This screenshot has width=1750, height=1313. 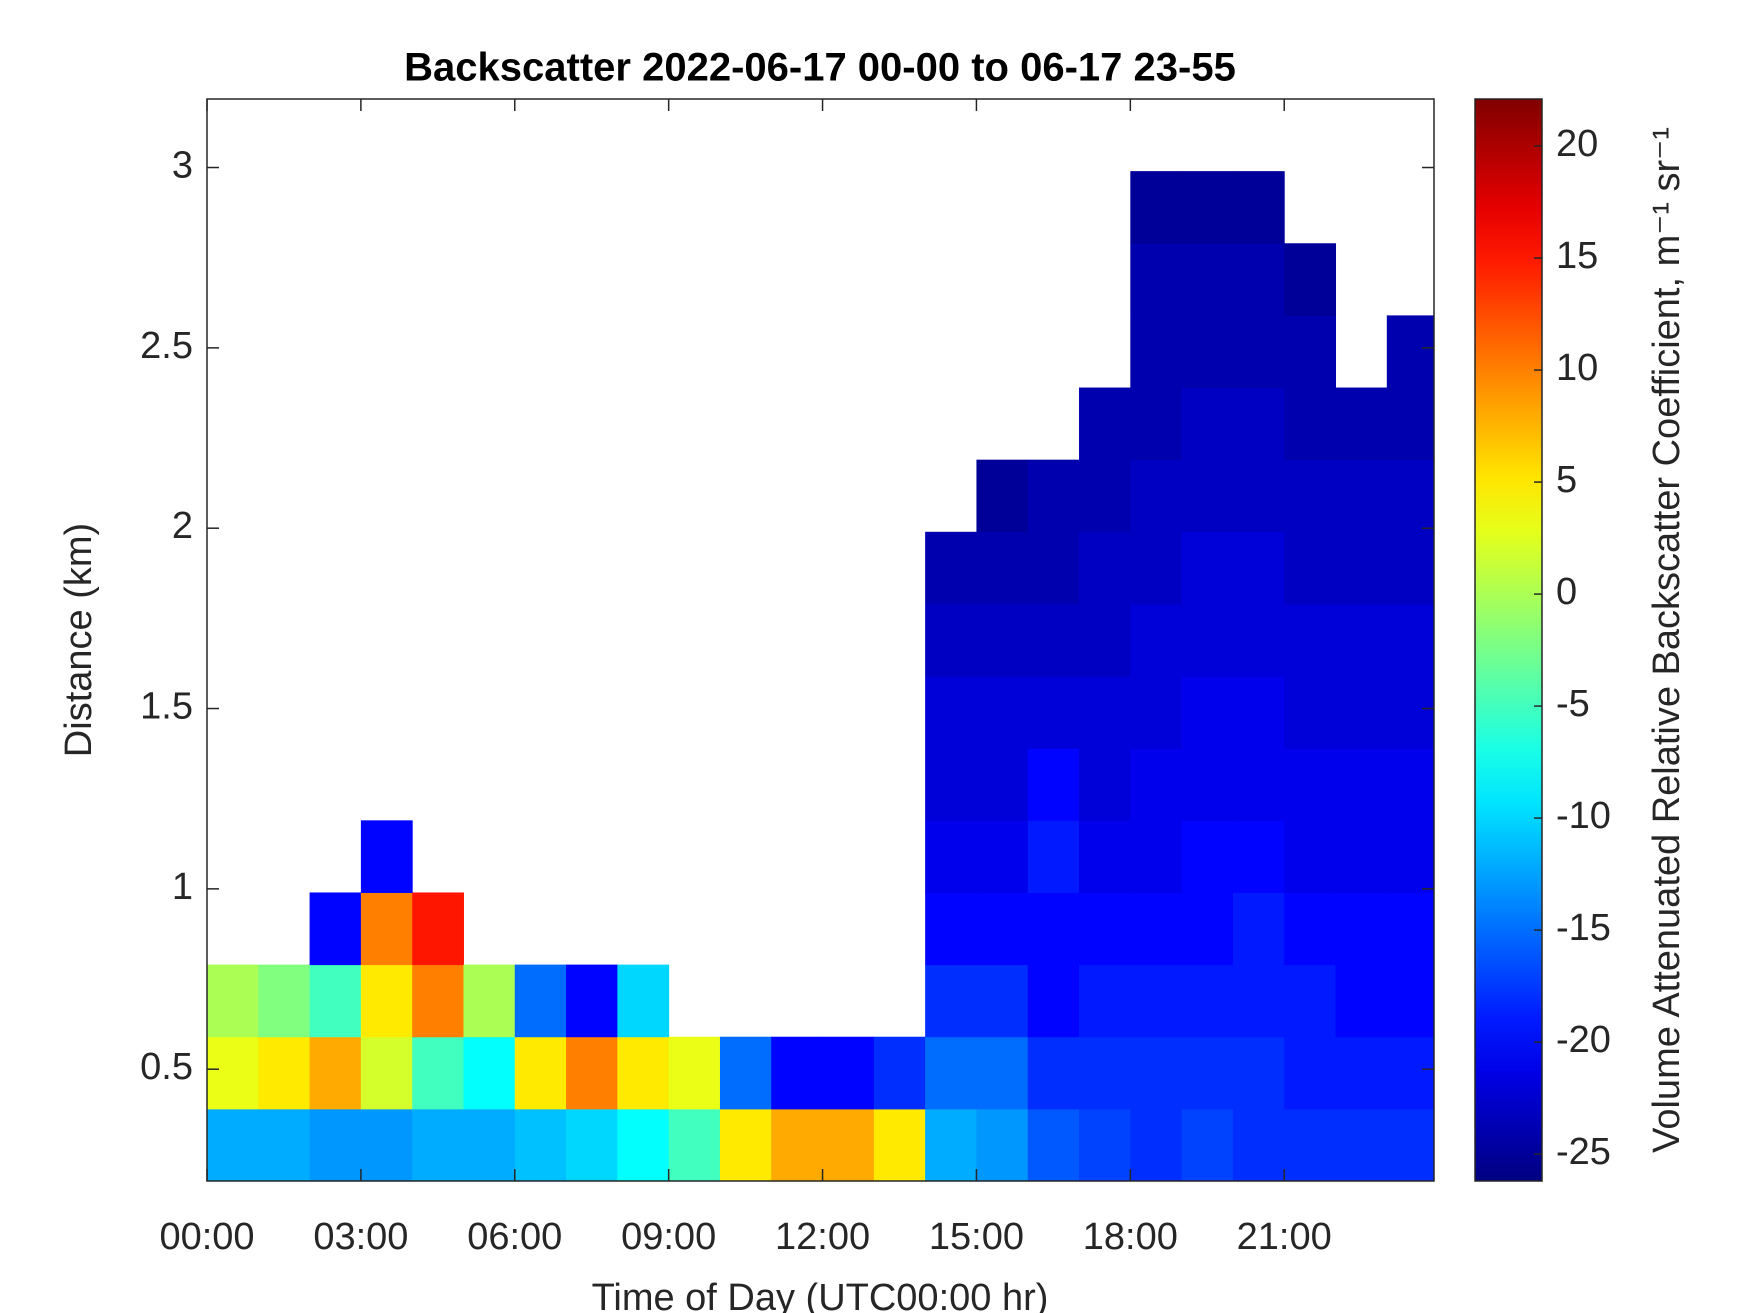 What do you see at coordinates (976, 1237) in the screenshot?
I see `x-tick-label: 15:00` at bounding box center [976, 1237].